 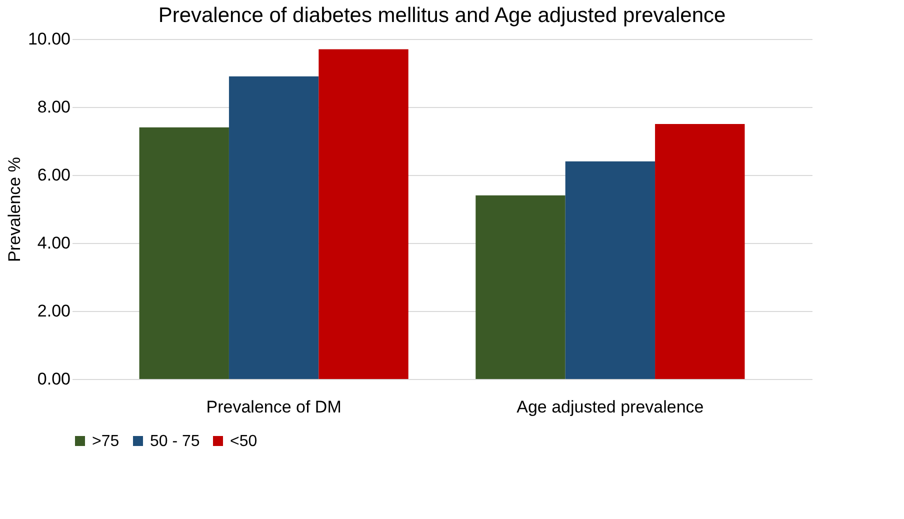 What do you see at coordinates (53, 175) in the screenshot?
I see `y-tick-label: 6.00` at bounding box center [53, 175].